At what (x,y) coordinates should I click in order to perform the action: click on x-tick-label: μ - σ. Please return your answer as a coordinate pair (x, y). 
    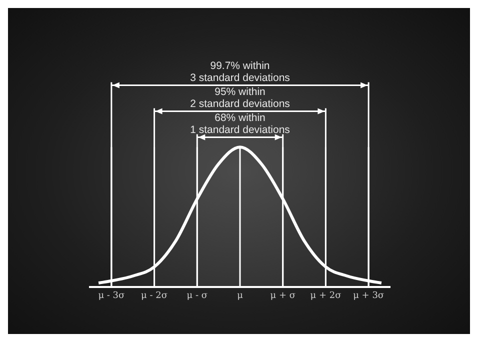
    Looking at the image, I should click on (197, 295).